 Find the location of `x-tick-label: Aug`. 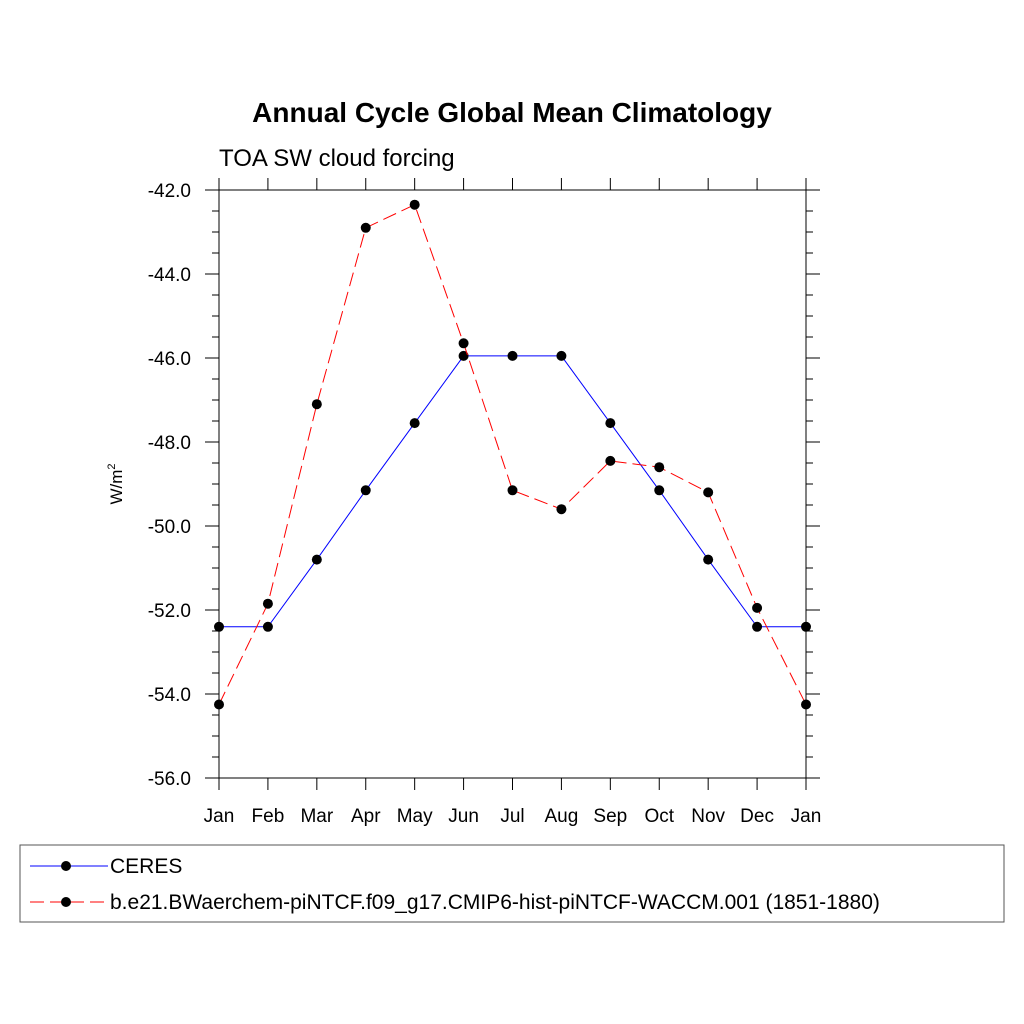

x-tick-label: Aug is located at coordinates (562, 816).